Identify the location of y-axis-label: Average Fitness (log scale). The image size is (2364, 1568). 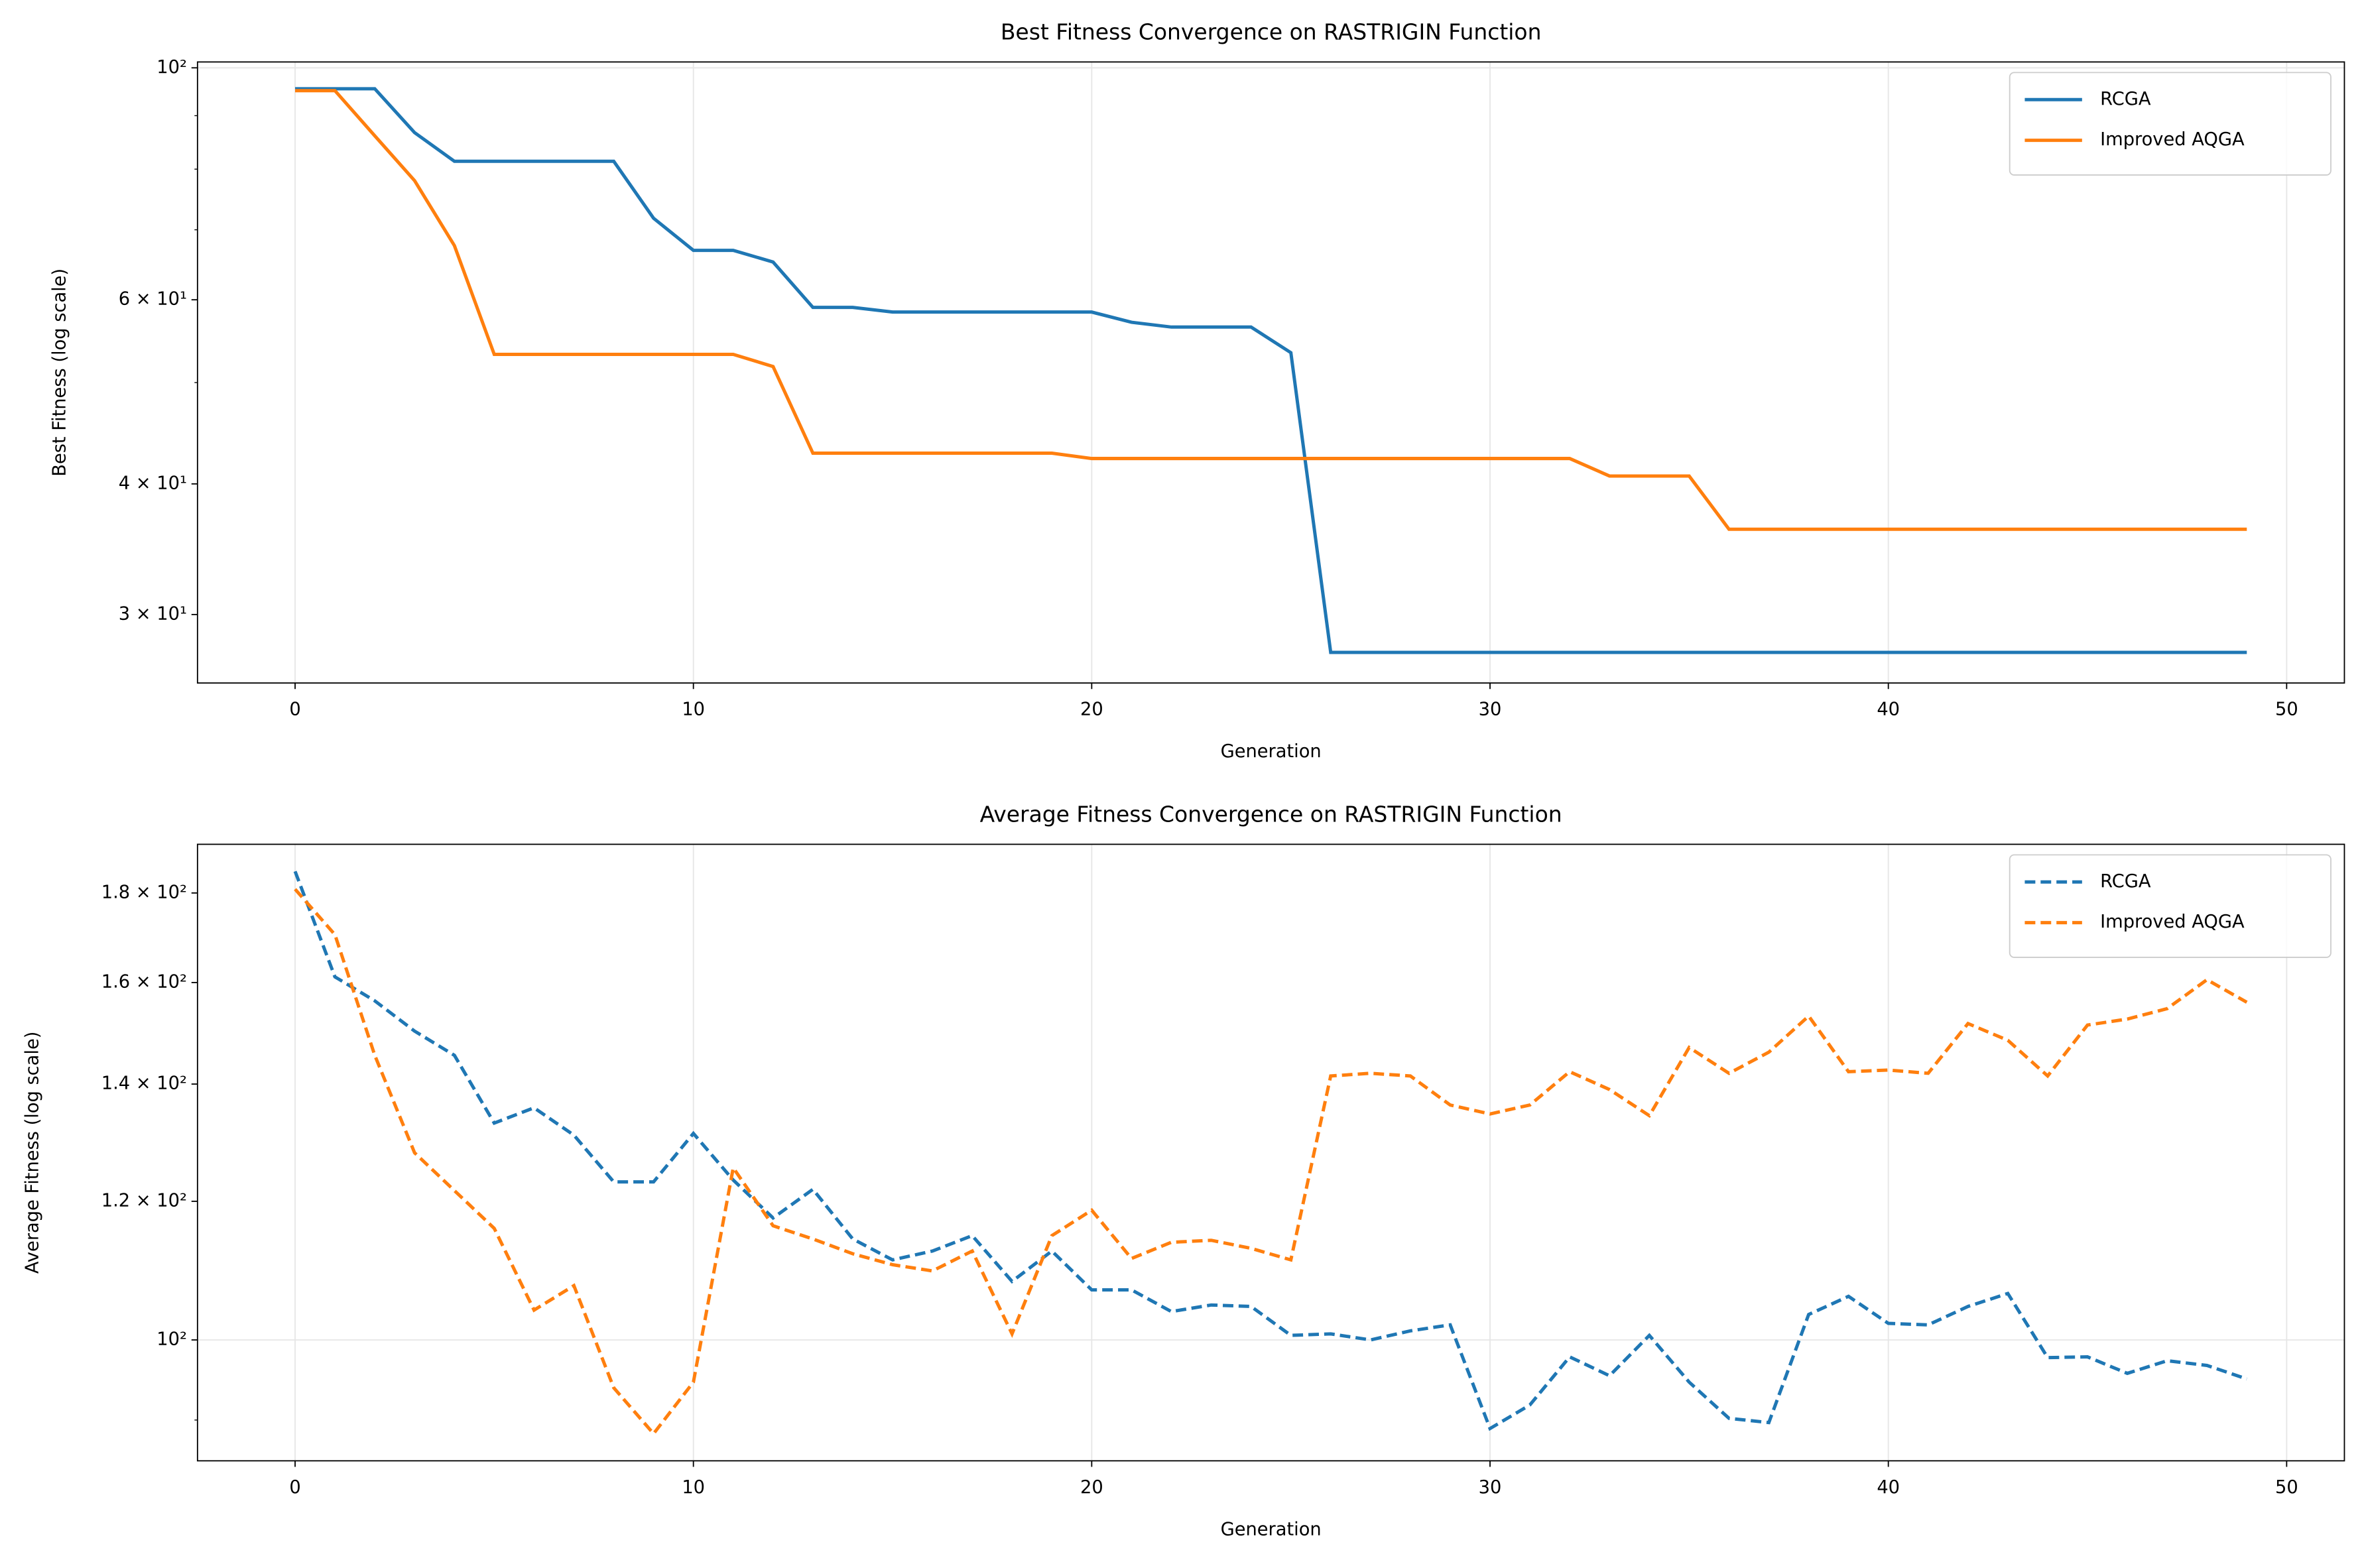
(33, 1153).